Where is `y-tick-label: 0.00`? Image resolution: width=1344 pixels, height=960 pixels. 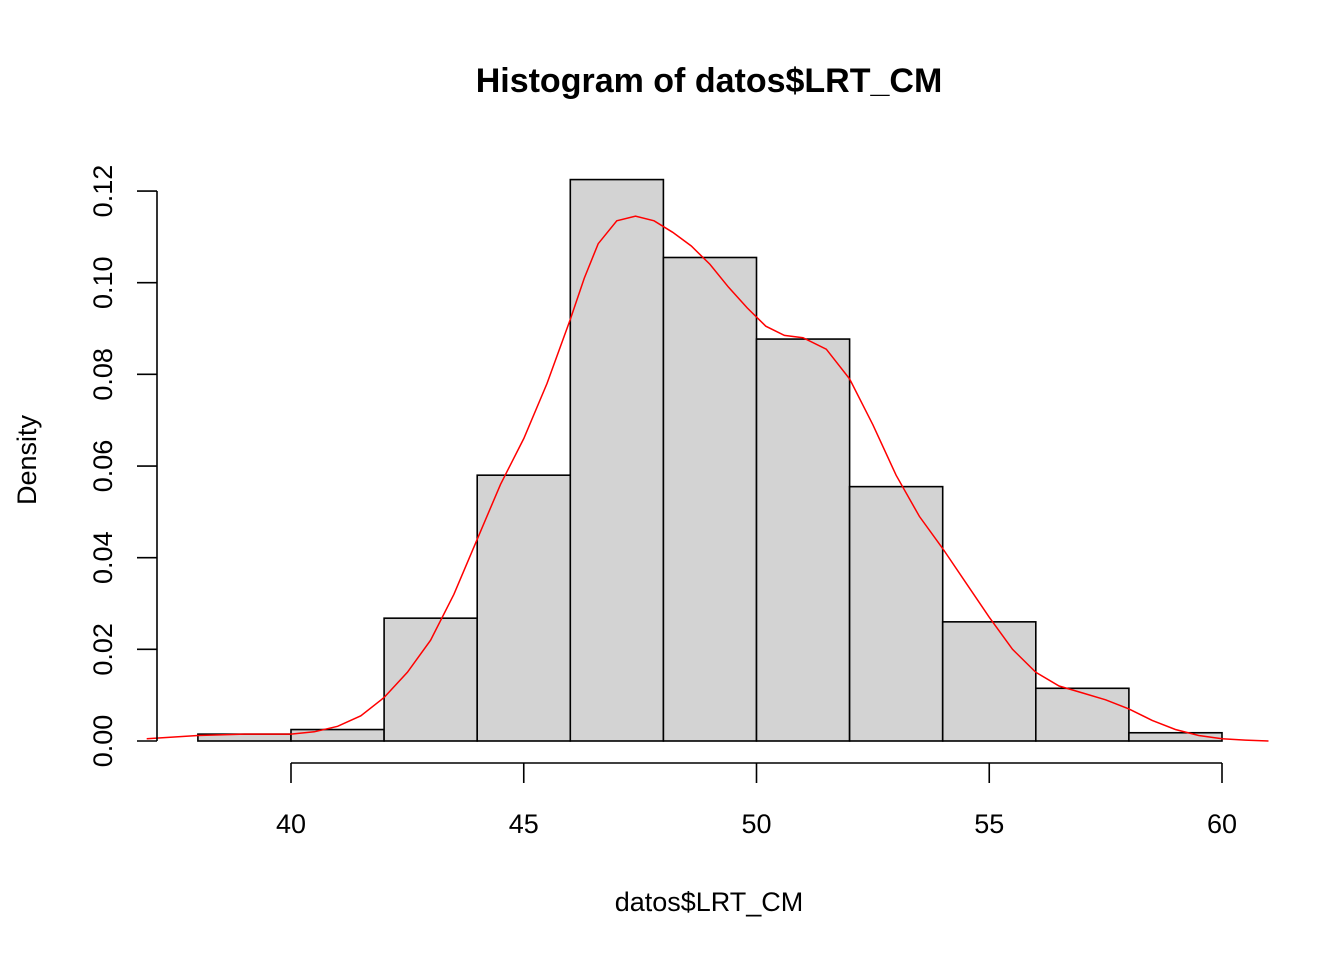
y-tick-label: 0.00 is located at coordinates (103, 741).